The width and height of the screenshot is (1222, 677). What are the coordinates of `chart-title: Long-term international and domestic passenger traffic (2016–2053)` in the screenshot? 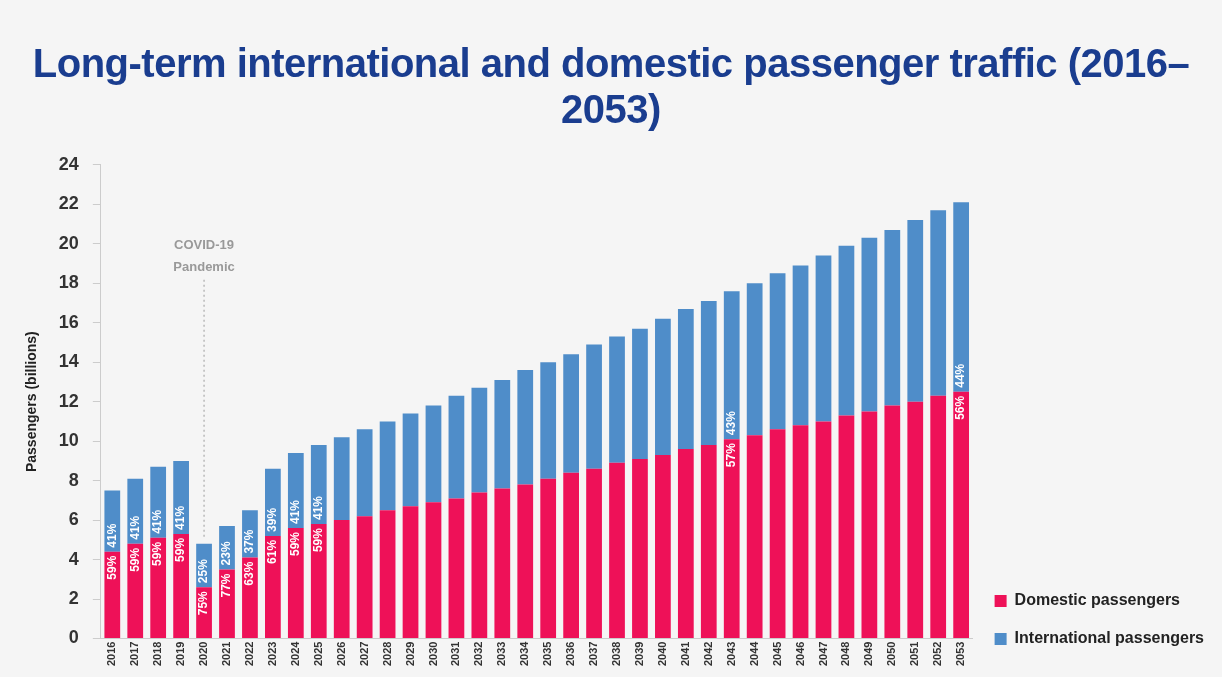 It's located at (611, 86).